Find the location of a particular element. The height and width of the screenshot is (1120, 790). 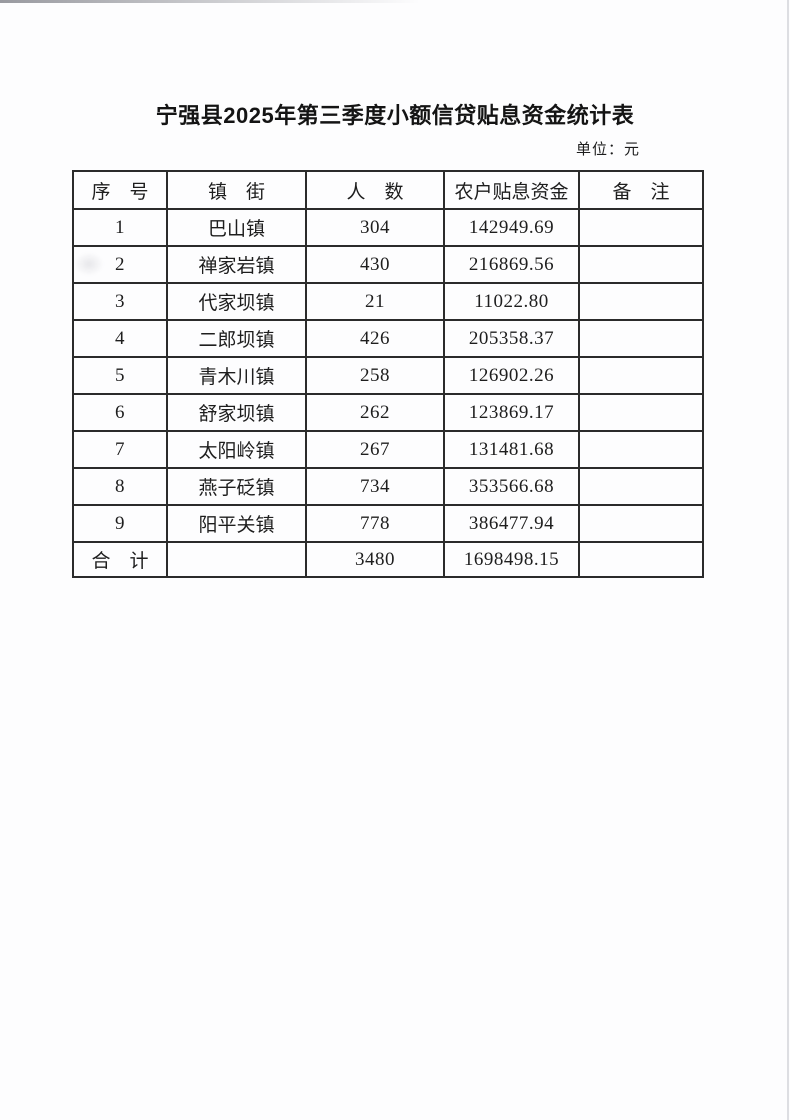

total-town-cell is located at coordinates (236, 559).